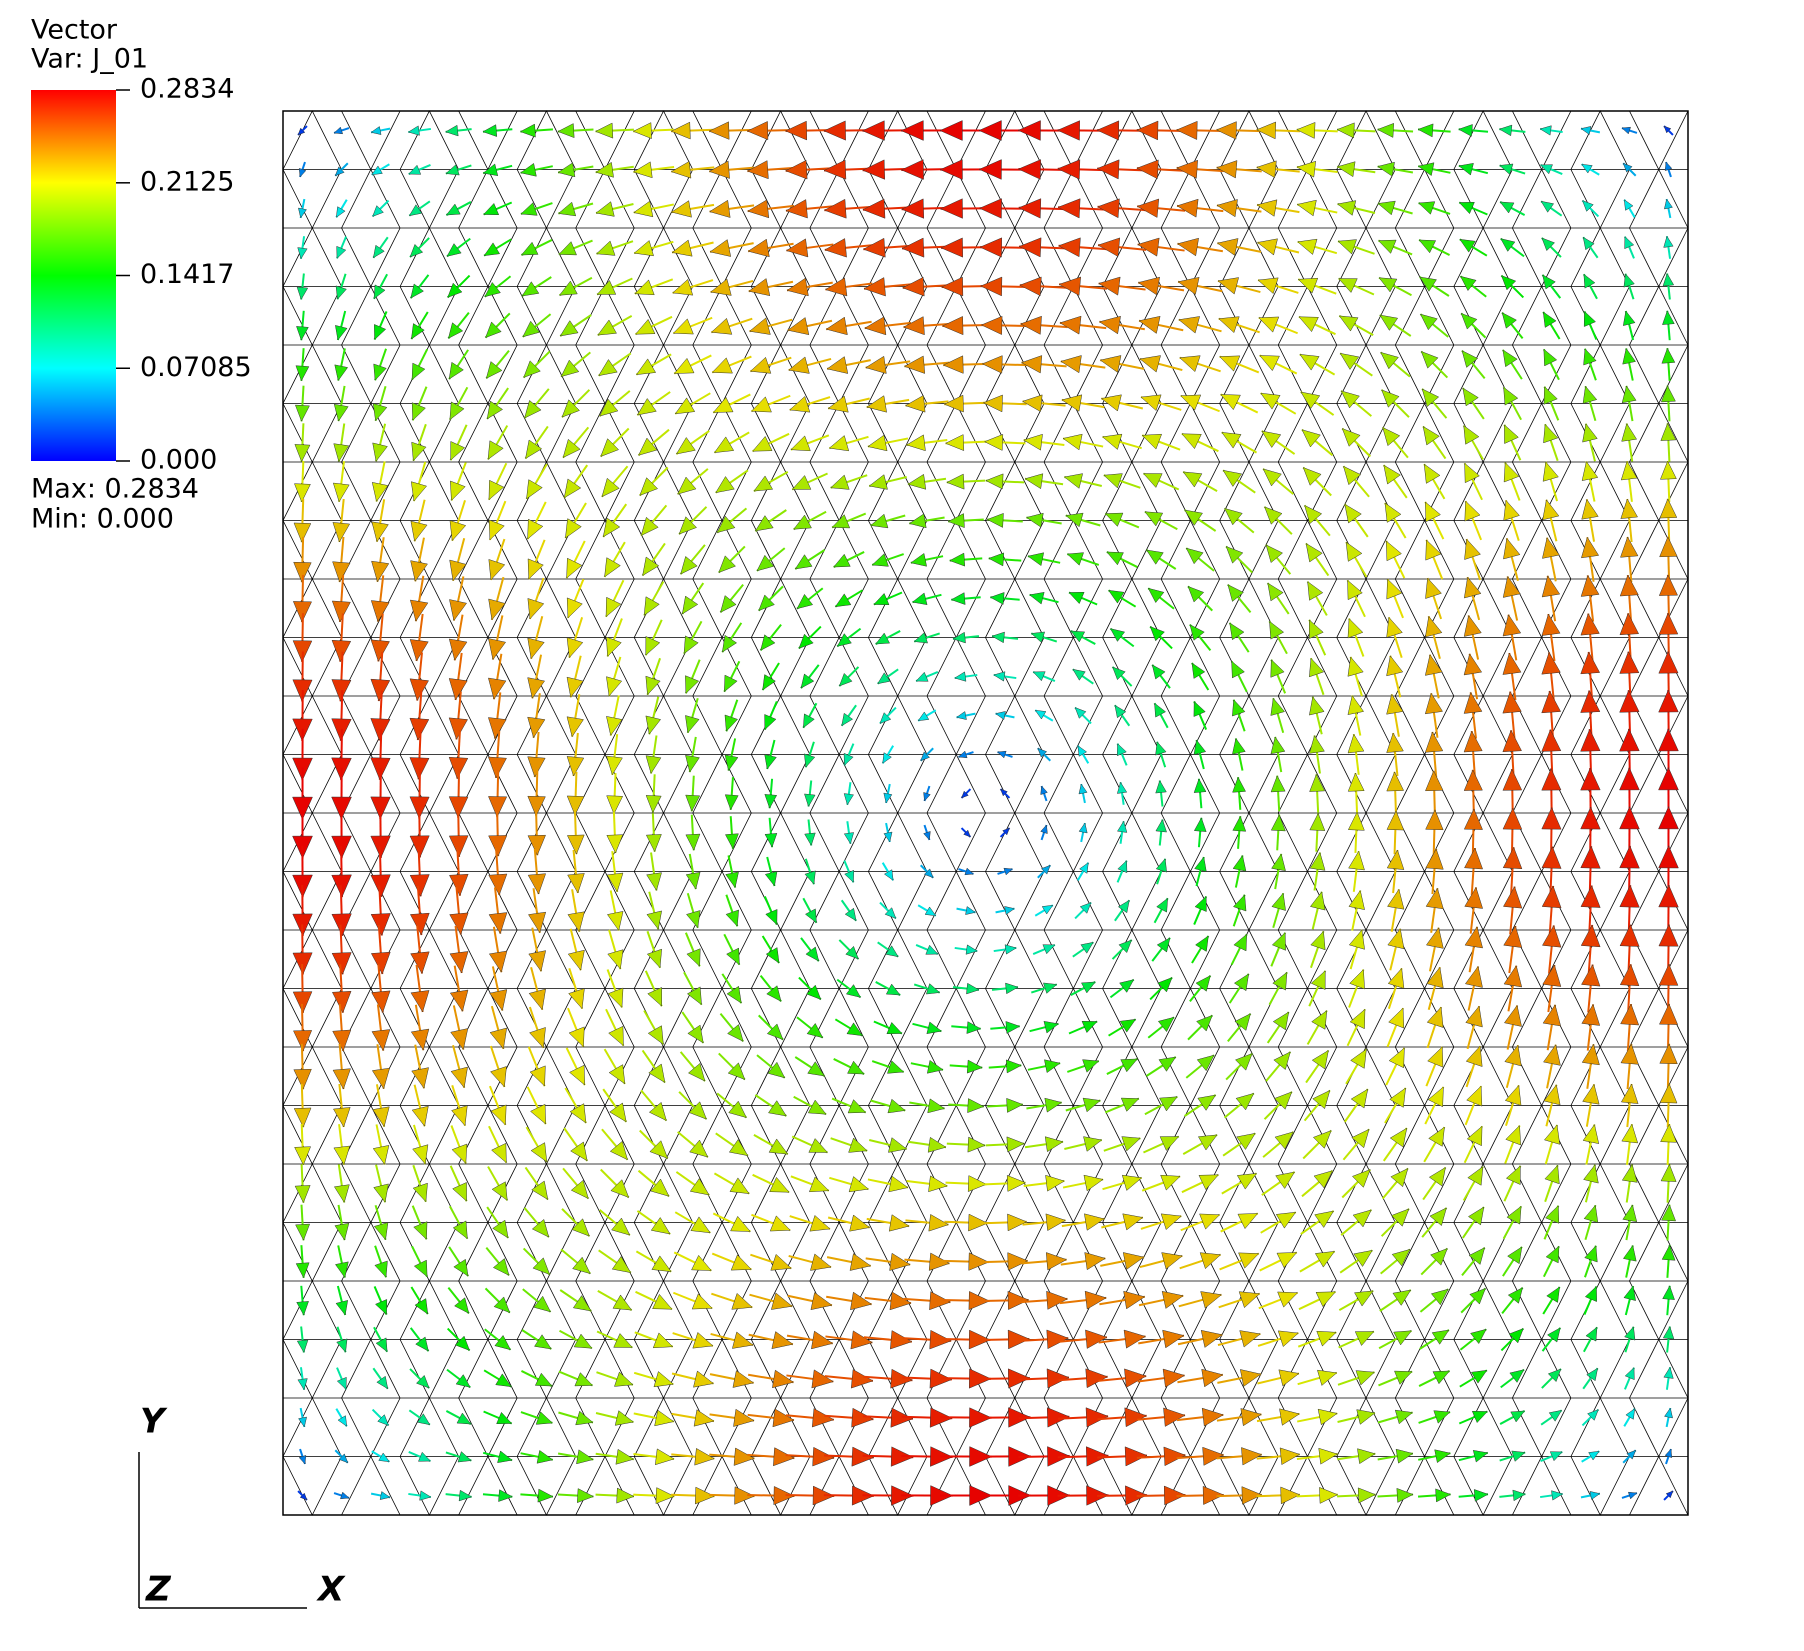  Describe the element at coordinates (187, 181) in the screenshot. I see `colorbar-tick-label: 0.2125` at that location.